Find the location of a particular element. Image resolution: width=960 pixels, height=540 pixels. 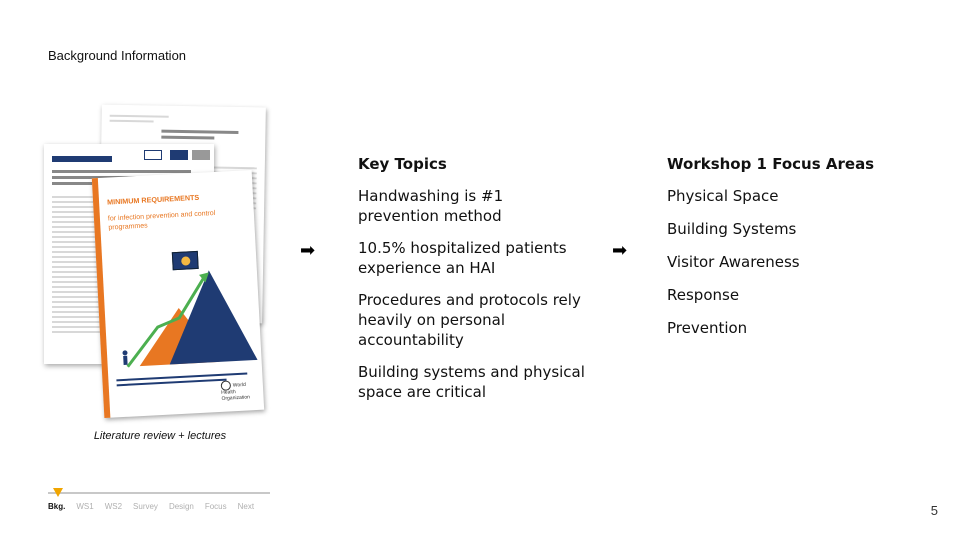

idsa-logo is located at coordinates (153, 155).